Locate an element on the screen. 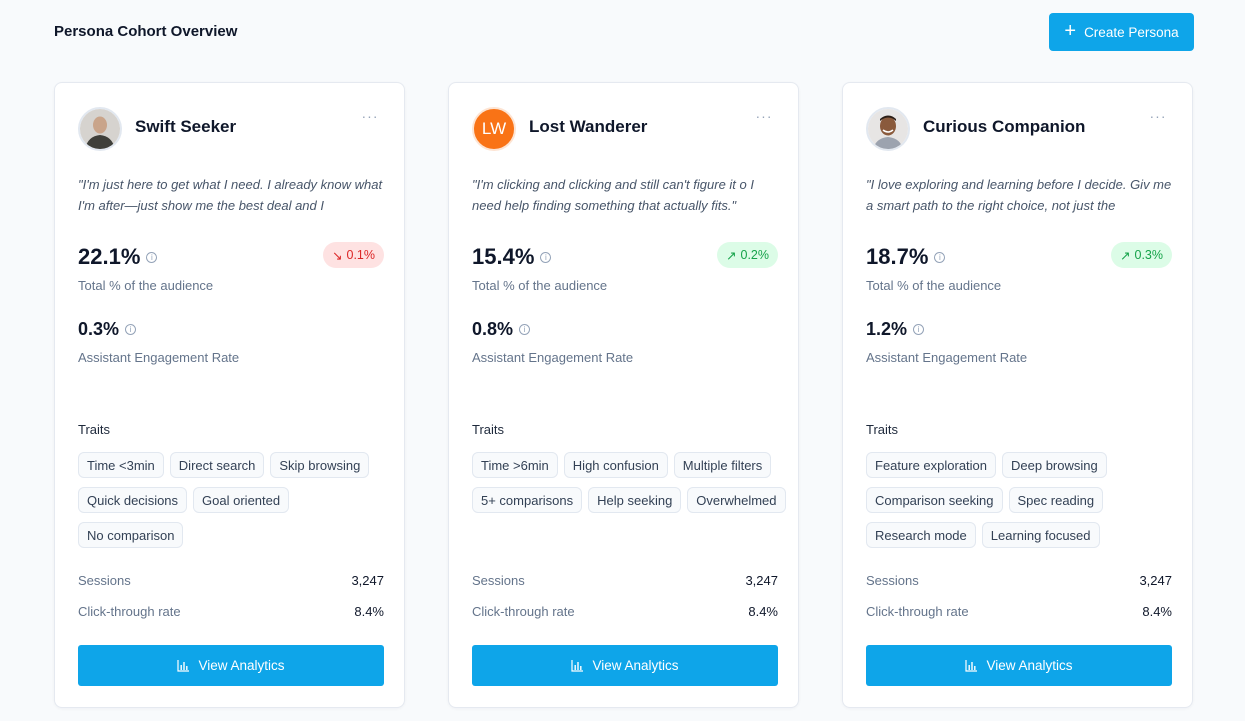 The width and height of the screenshot is (1245, 721). engagement-metric: 0.8% i is located at coordinates (501, 329).